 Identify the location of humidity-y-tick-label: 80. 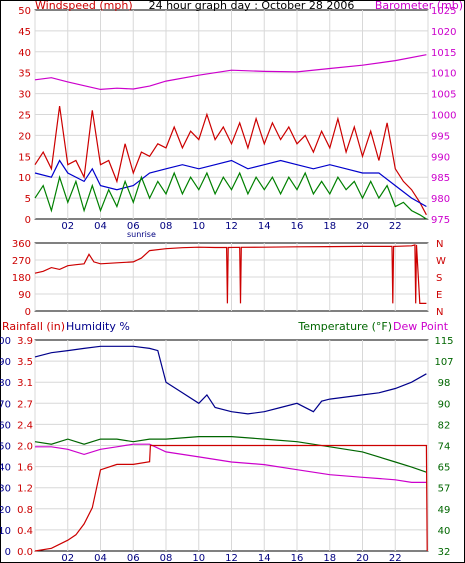
(5, 383).